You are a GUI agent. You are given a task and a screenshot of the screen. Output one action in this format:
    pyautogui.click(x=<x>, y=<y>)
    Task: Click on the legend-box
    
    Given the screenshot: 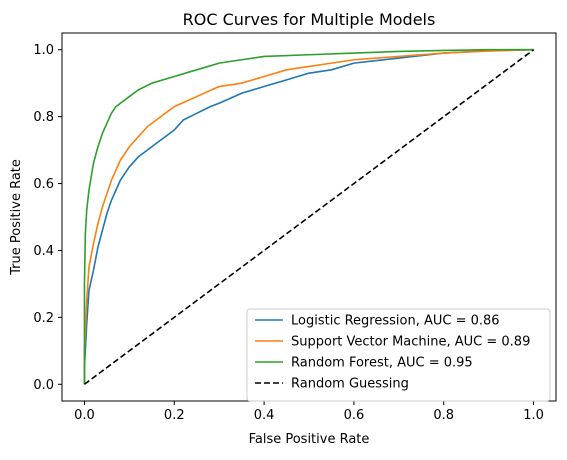 What is the action you would take?
    pyautogui.click(x=398, y=355)
    